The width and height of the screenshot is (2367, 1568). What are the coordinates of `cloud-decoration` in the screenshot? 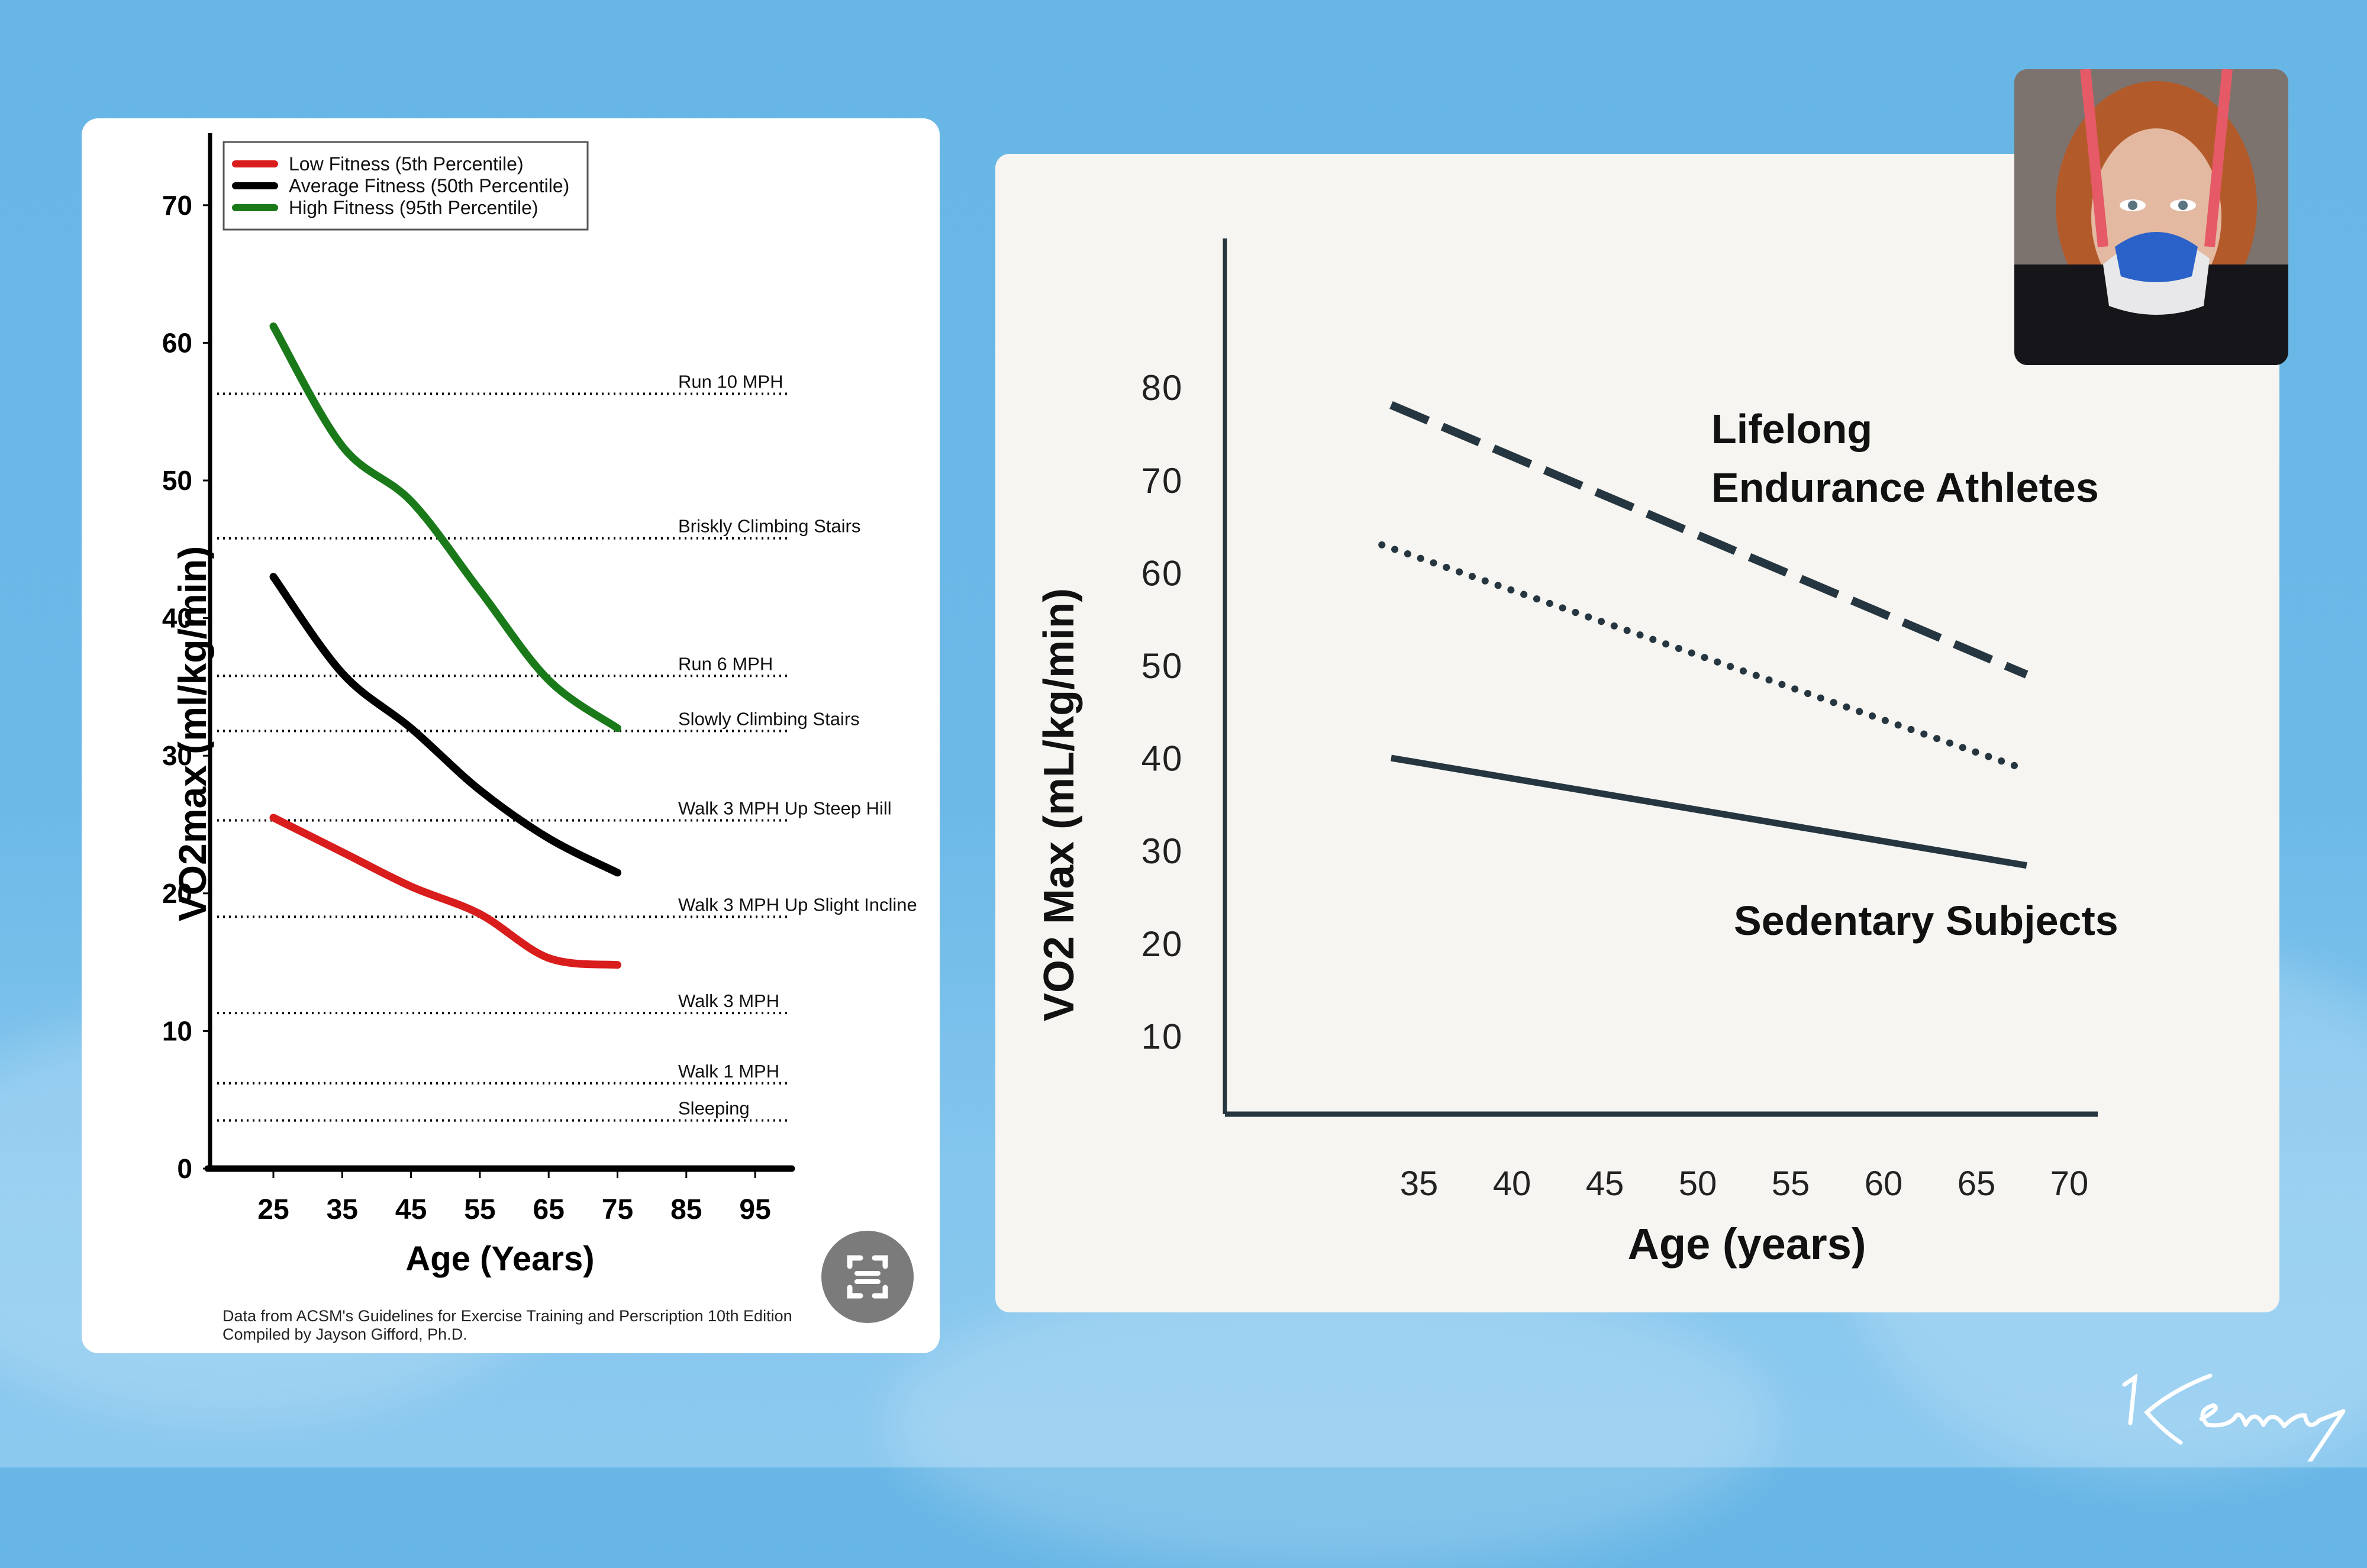 It's located at (1331, 1420).